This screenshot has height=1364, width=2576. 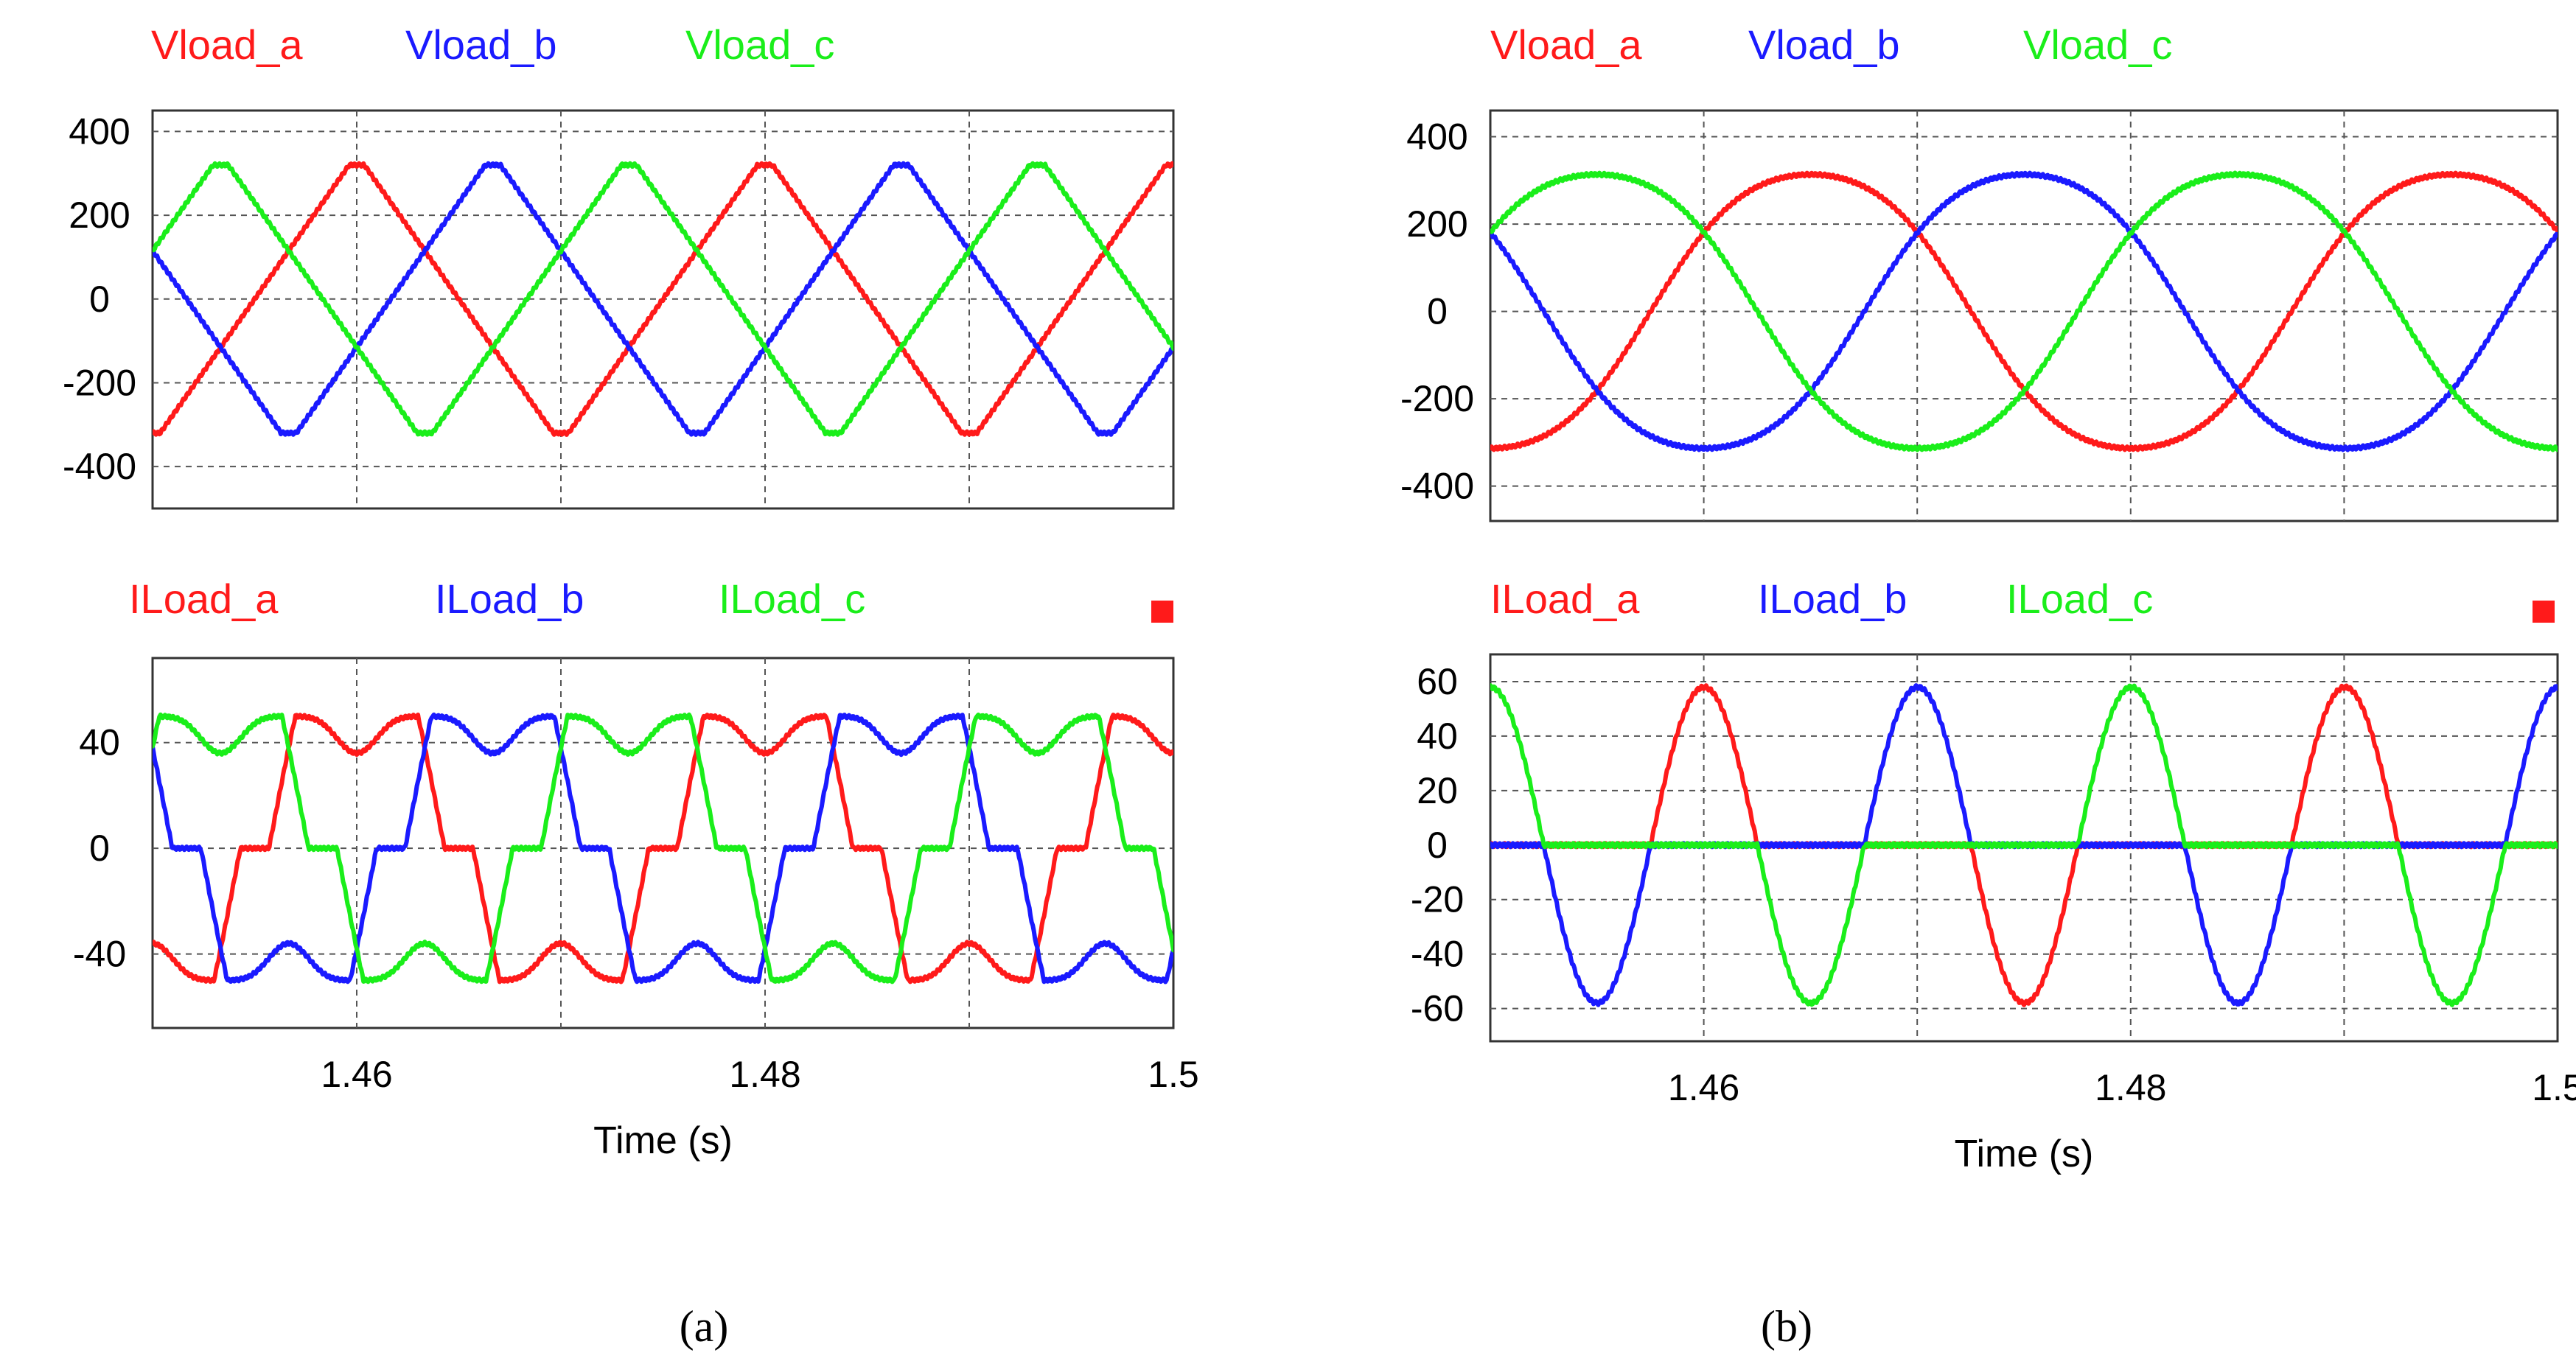 What do you see at coordinates (1437, 681) in the screenshot?
I see `y-tick-label: 60` at bounding box center [1437, 681].